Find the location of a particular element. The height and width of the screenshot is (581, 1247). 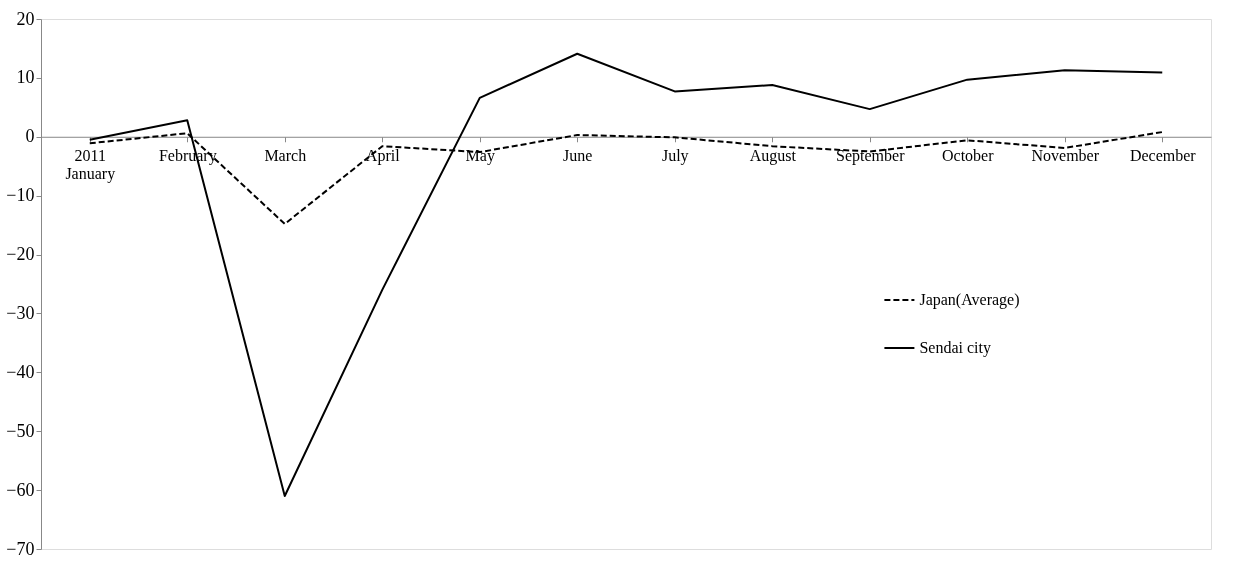

x-tick-label: June is located at coordinates (578, 156).